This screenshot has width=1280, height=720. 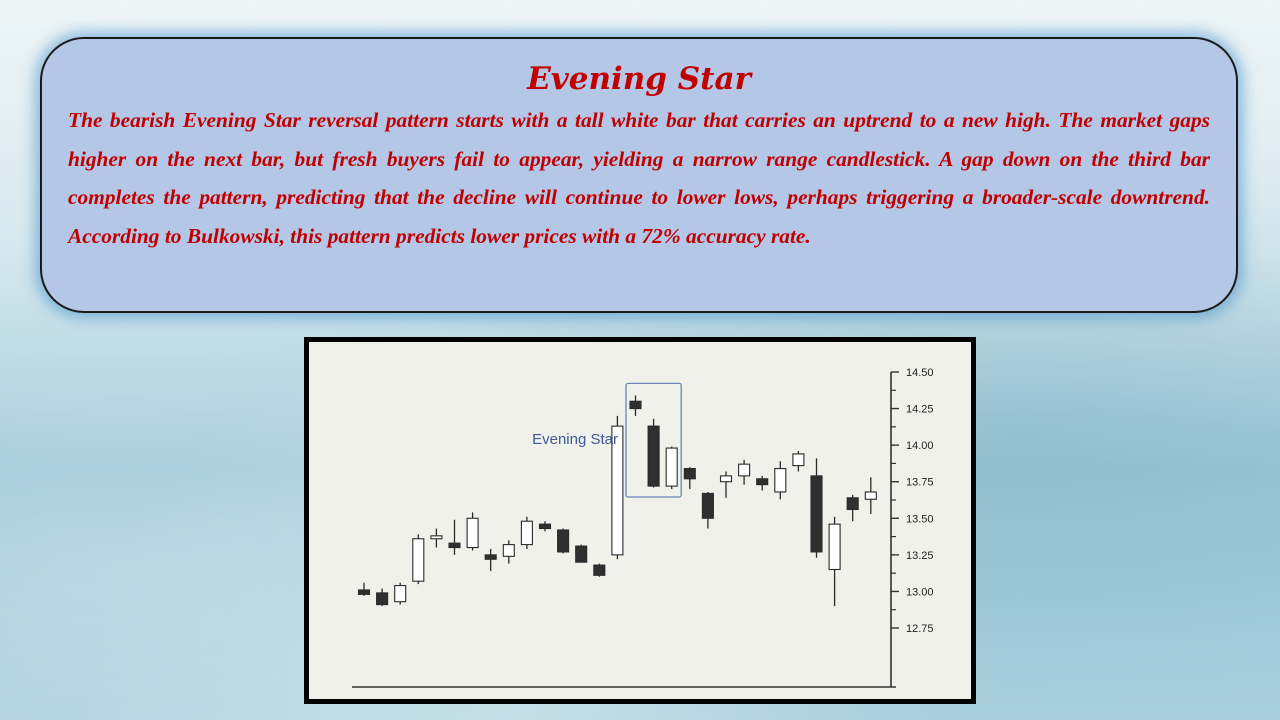 What do you see at coordinates (575, 439) in the screenshot?
I see `evening-star-annotation: Evening Star` at bounding box center [575, 439].